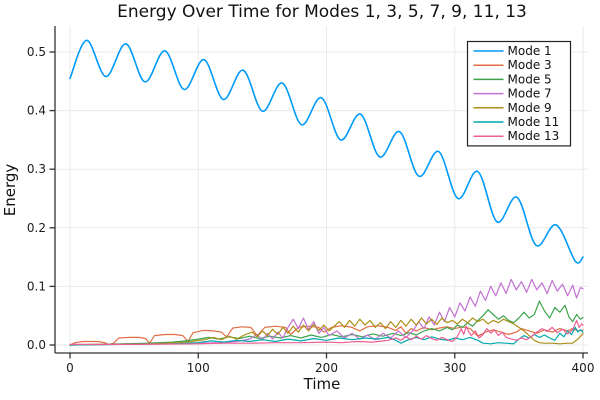  Describe the element at coordinates (322, 384) in the screenshot. I see `x-axis-label: Time` at that location.